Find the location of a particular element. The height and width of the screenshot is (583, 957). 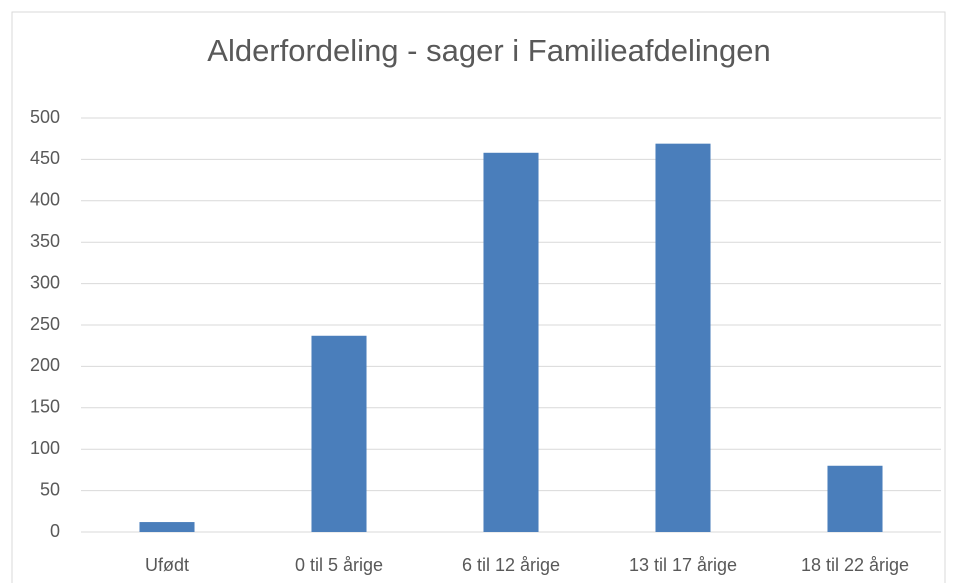

y-tick-label: 0 is located at coordinates (55, 531).